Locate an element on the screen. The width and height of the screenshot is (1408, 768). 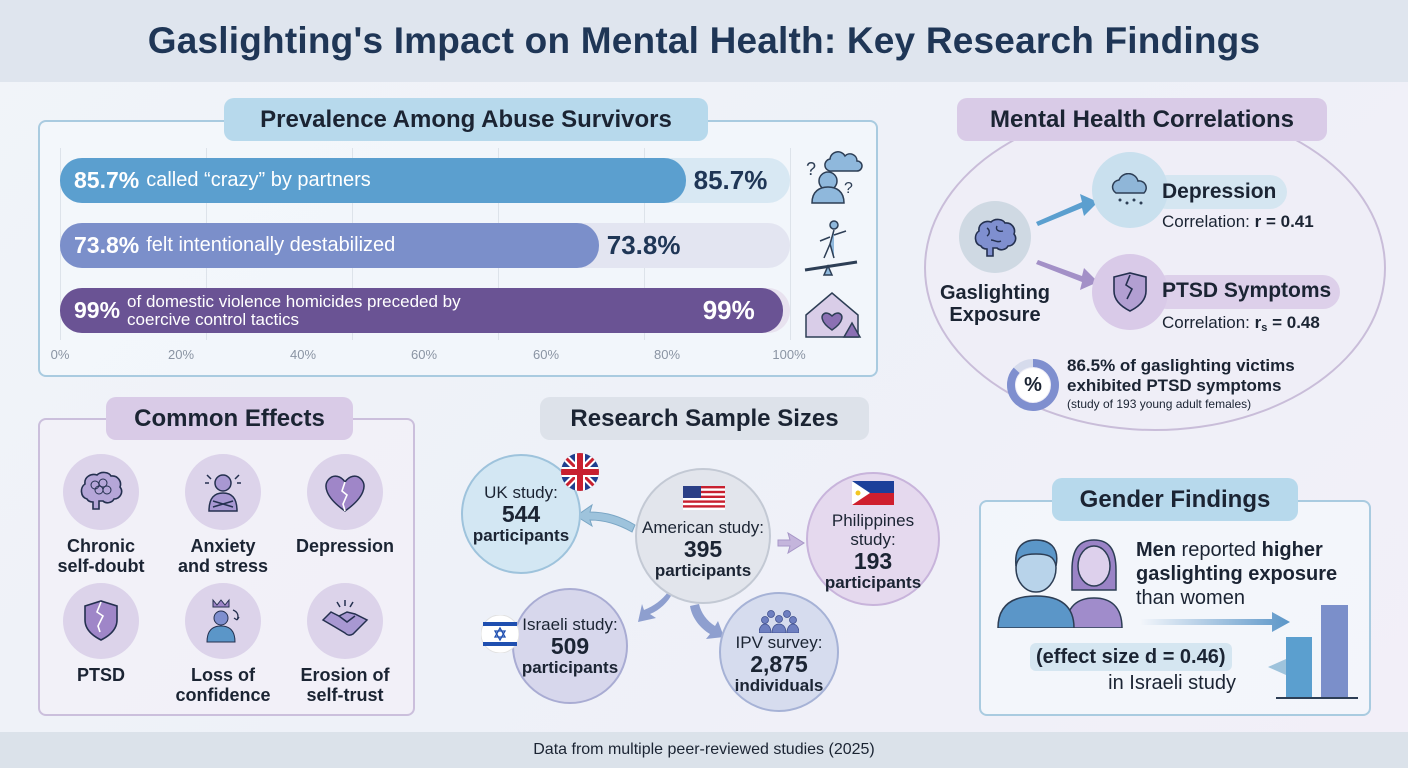
gender-bar-men is located at coordinates (1334, 651).